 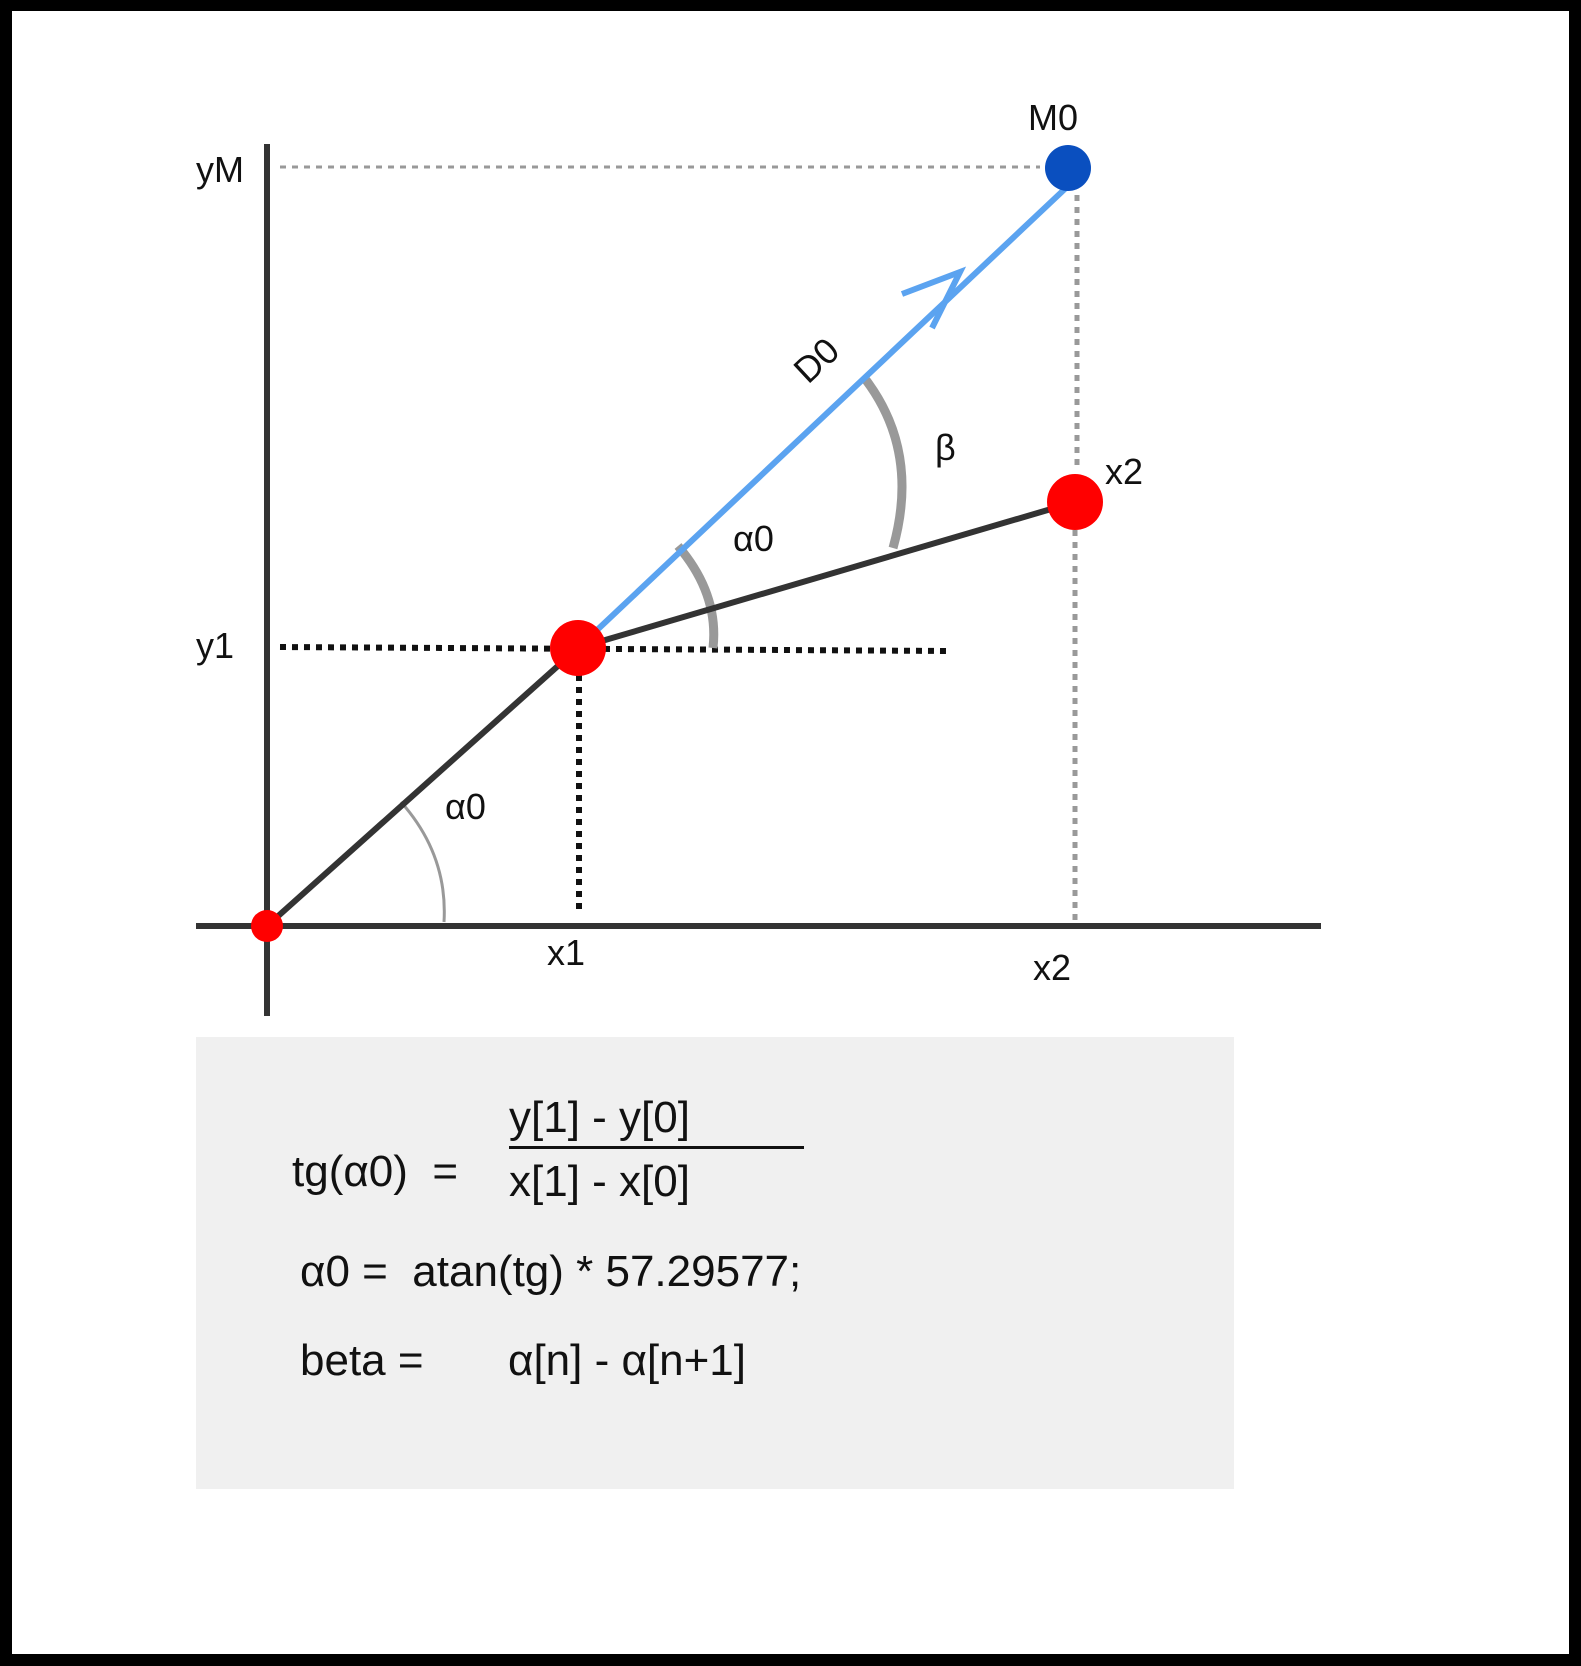 What do you see at coordinates (551, 1271) in the screenshot?
I see `formula-alpha: α0 = atan(tg) * 57.29577;` at bounding box center [551, 1271].